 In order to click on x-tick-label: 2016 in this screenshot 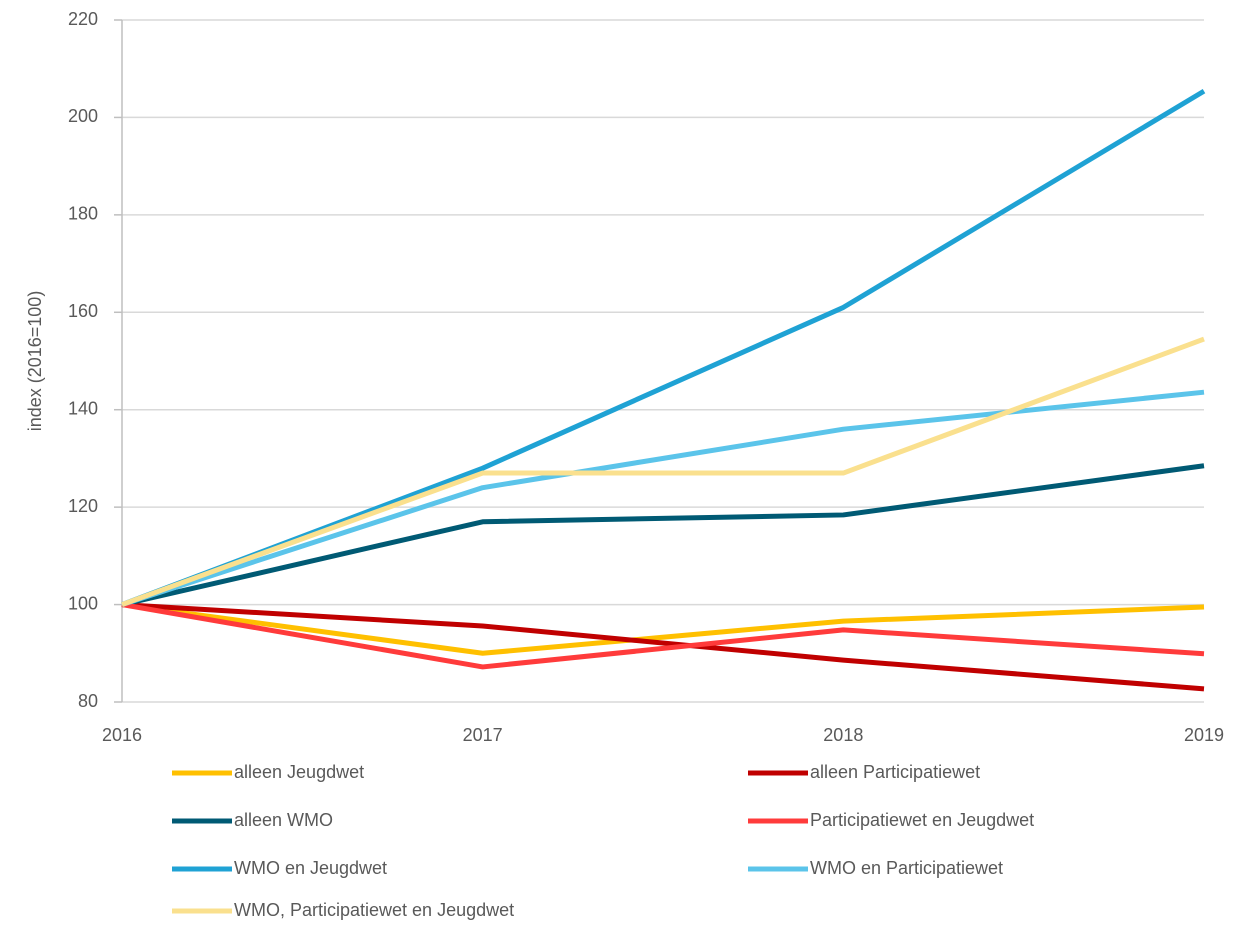, I will do `click(122, 735)`.